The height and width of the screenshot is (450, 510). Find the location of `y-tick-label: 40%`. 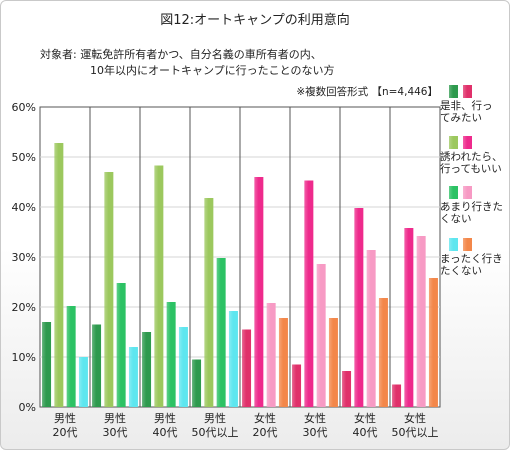

y-tick-label: 40% is located at coordinates (24, 207).